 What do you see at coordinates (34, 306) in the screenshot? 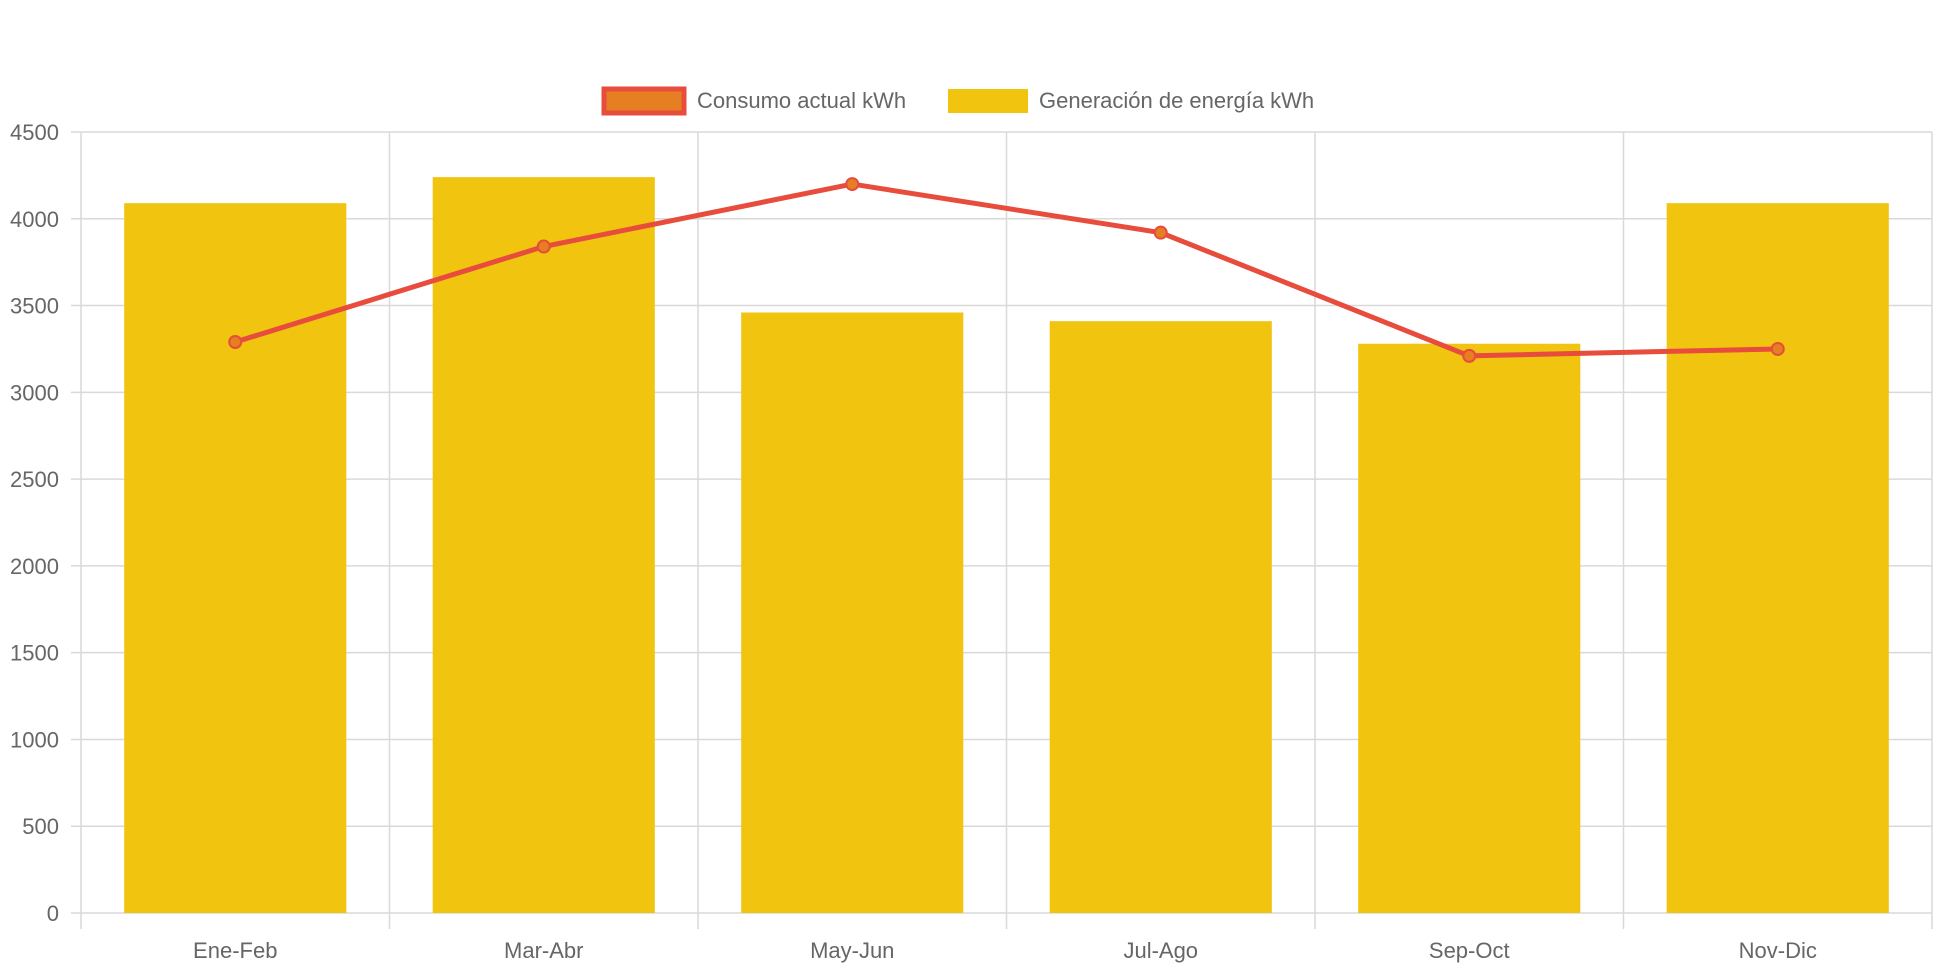
I see `y-tick-label: 3500` at bounding box center [34, 306].